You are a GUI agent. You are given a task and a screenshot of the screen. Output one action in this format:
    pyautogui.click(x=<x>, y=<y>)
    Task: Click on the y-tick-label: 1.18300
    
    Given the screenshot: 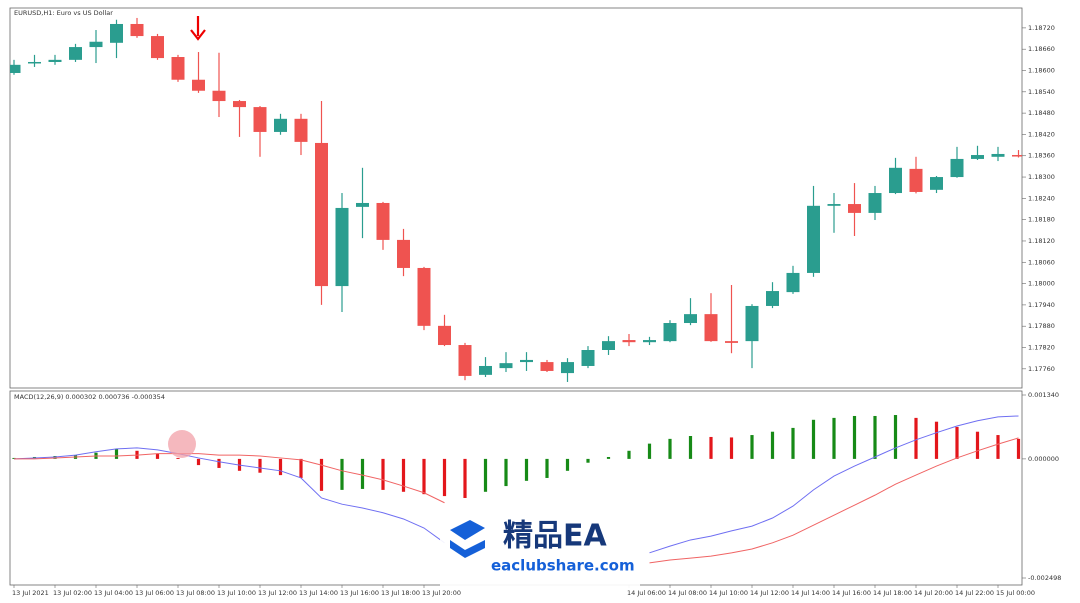 What is the action you would take?
    pyautogui.click(x=1041, y=177)
    